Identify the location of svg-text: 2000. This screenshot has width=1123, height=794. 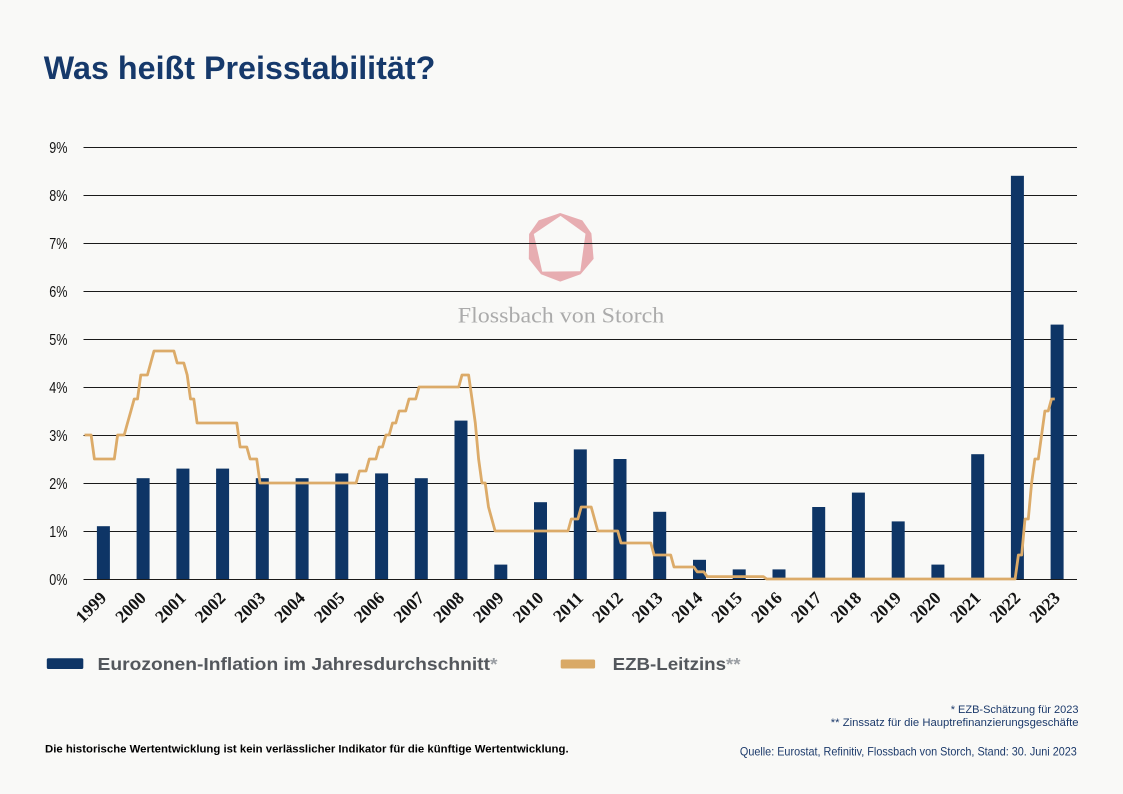
(130, 607).